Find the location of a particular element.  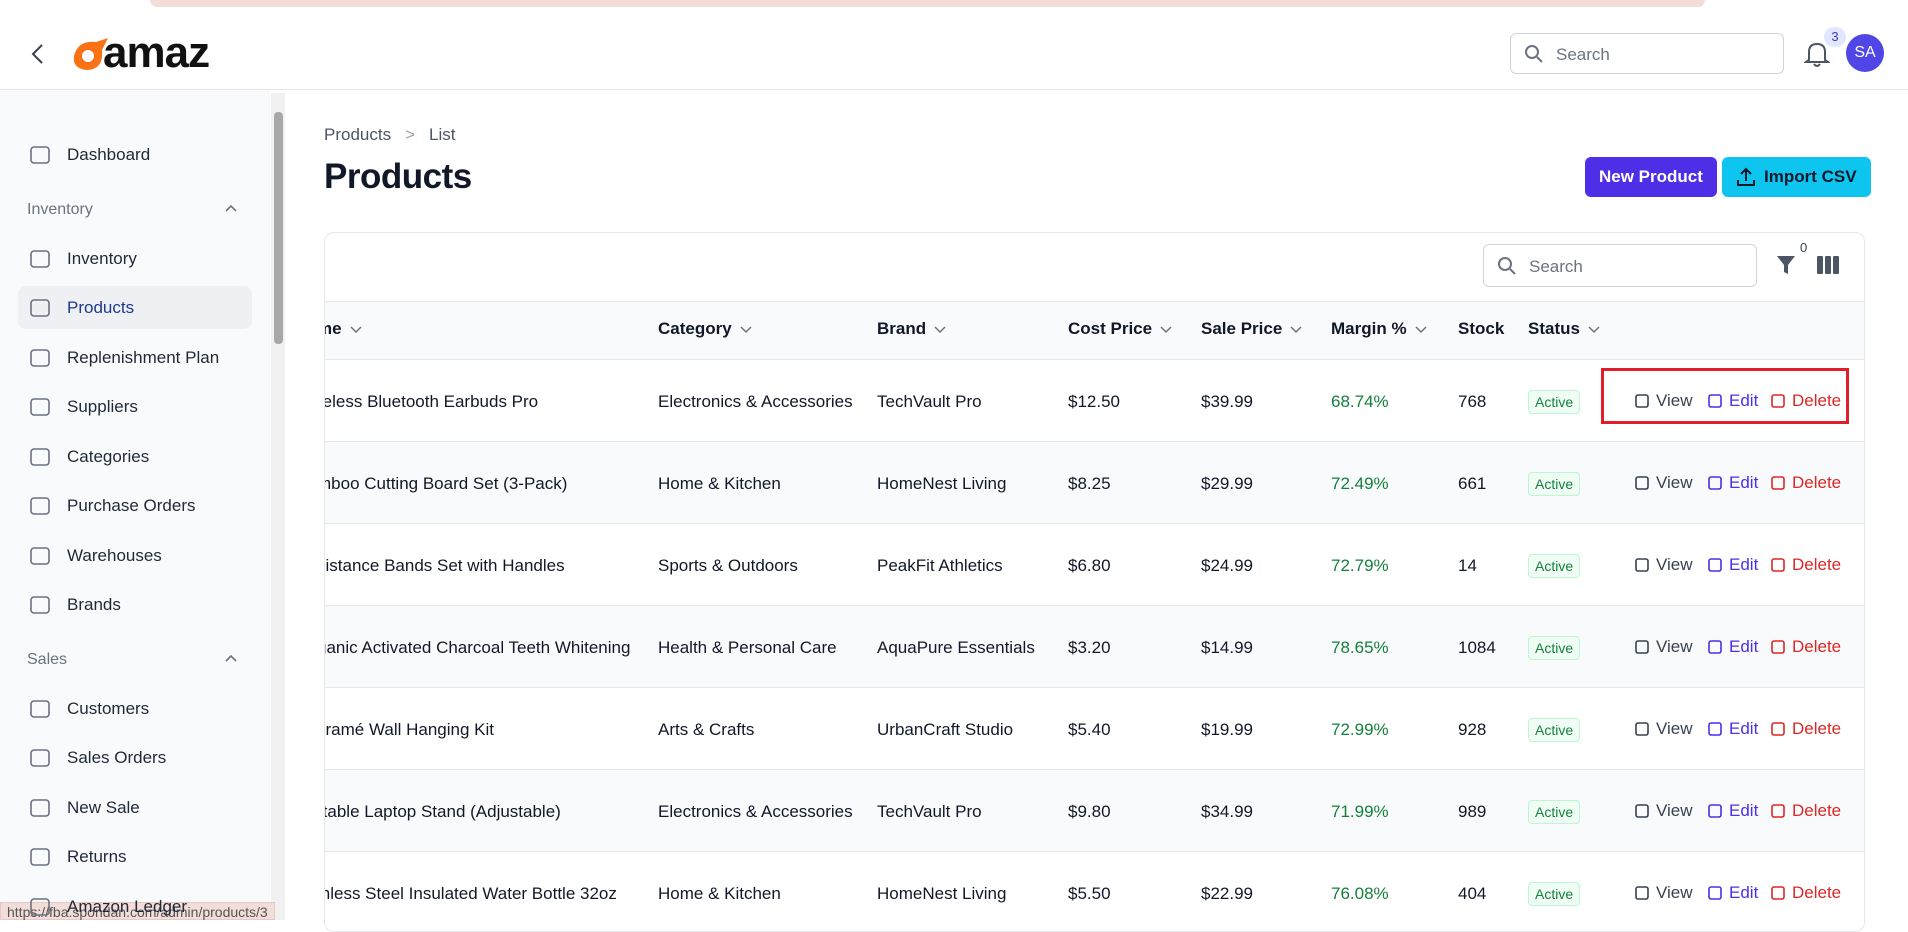

header-search: Search is located at coordinates (1647, 53).